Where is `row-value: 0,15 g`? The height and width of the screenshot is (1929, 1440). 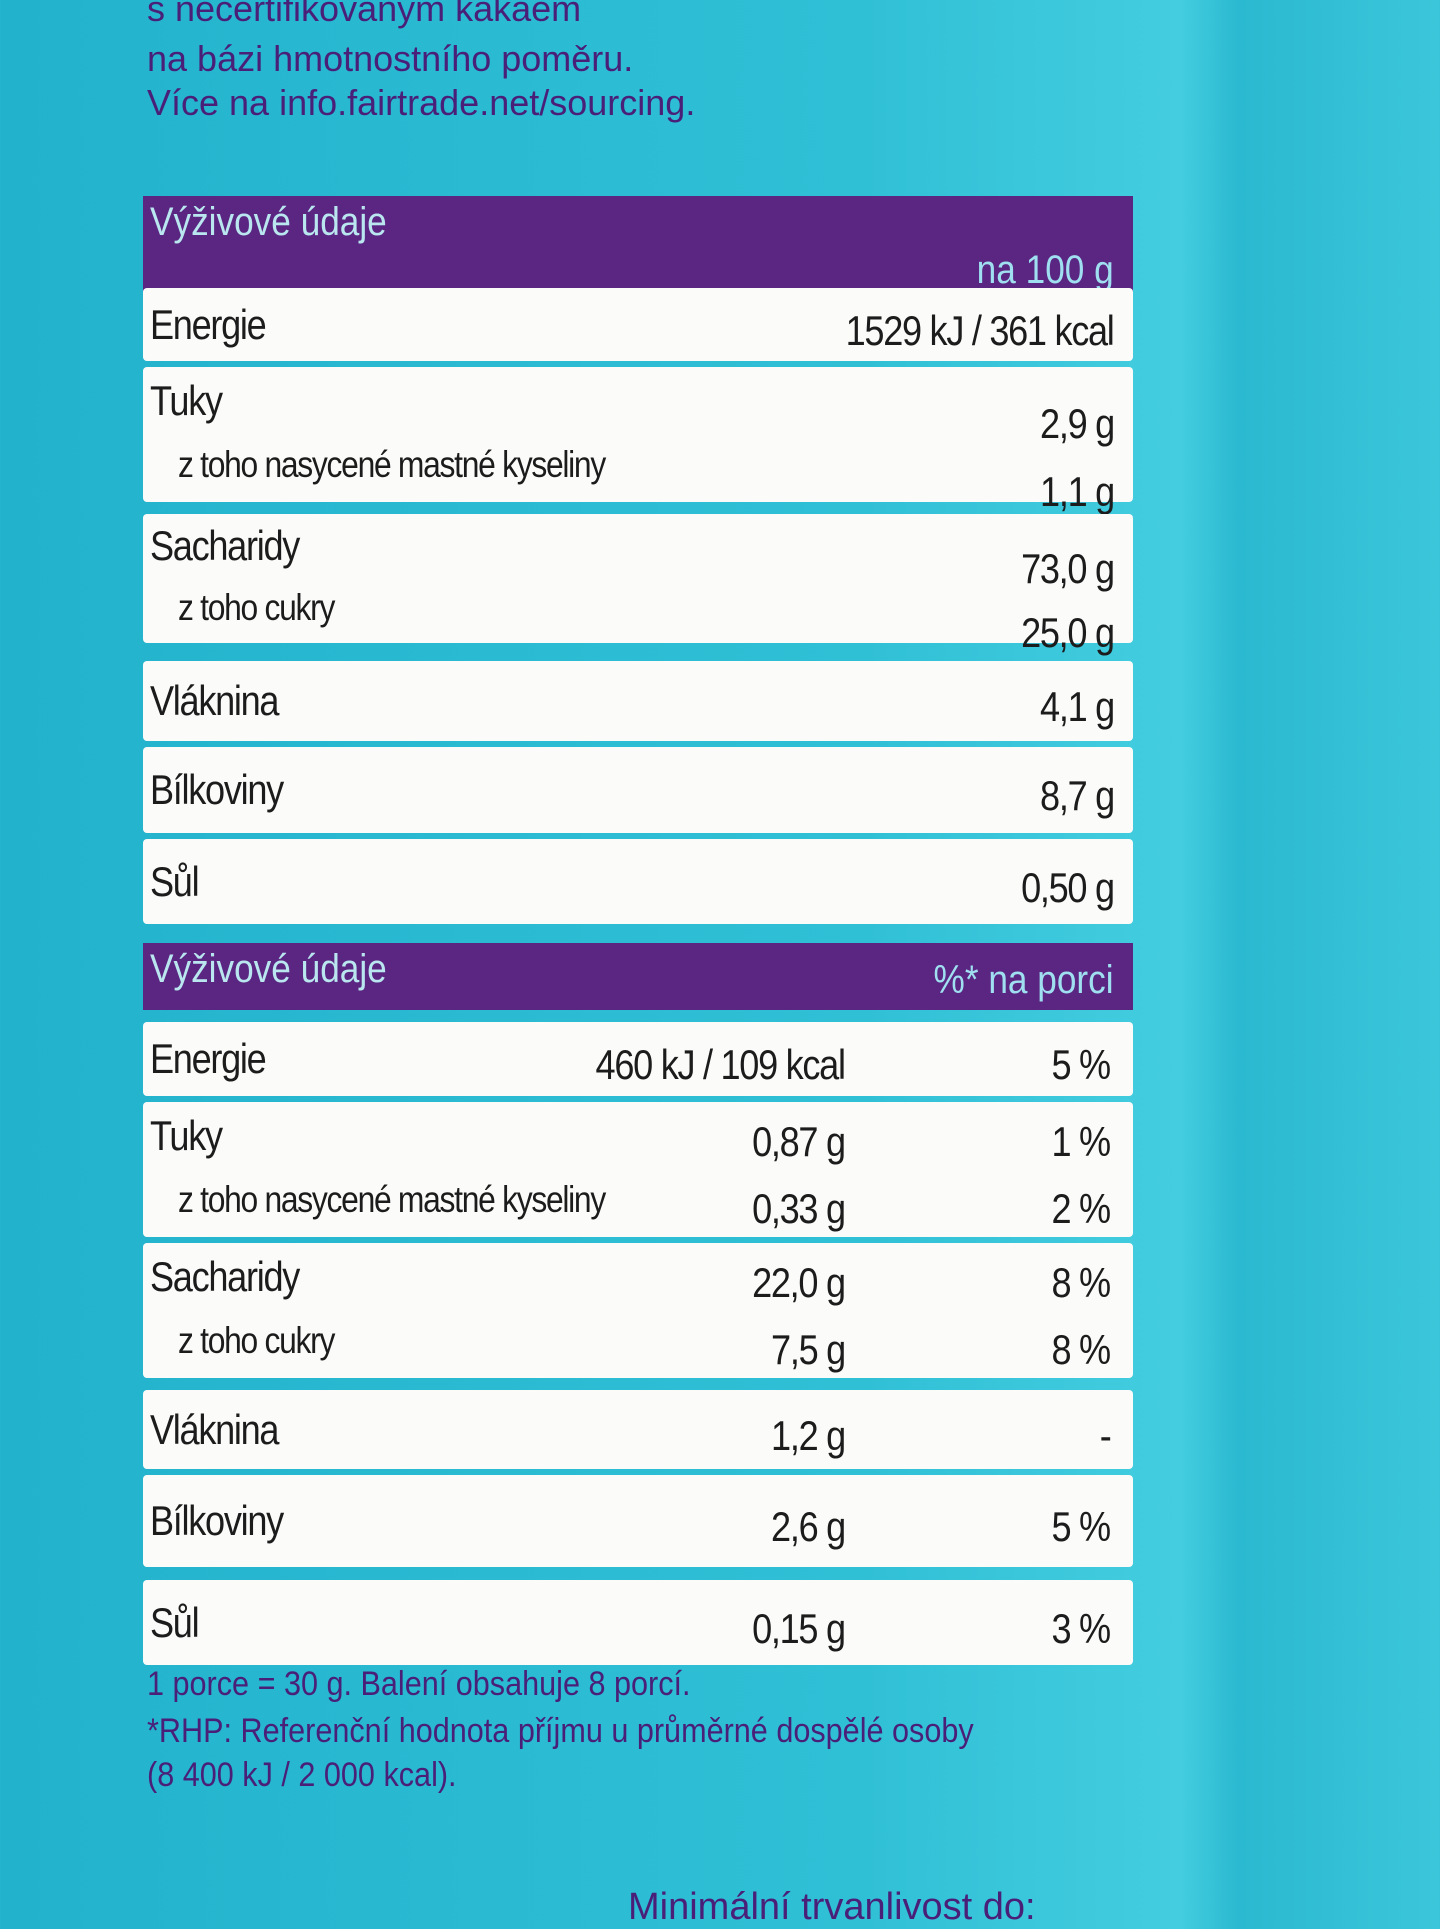 row-value: 0,15 g is located at coordinates (799, 1628).